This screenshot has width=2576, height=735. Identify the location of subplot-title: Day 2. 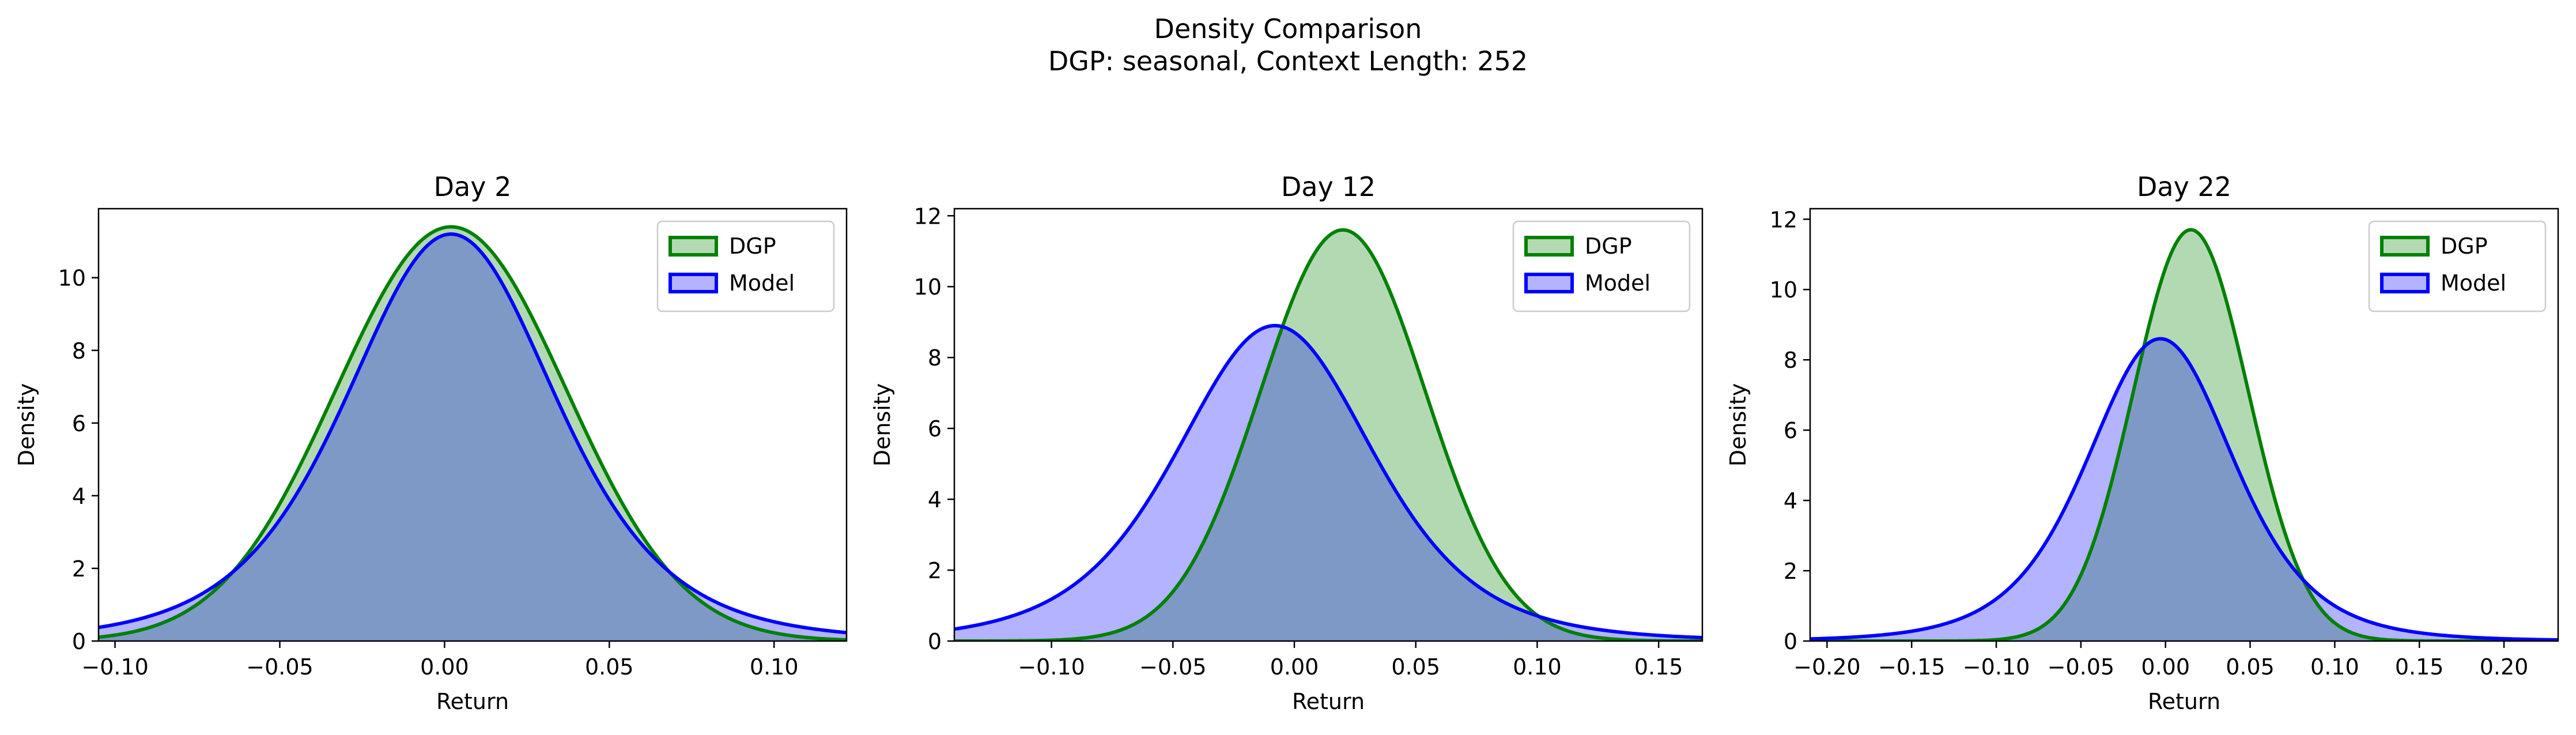
(473, 186).